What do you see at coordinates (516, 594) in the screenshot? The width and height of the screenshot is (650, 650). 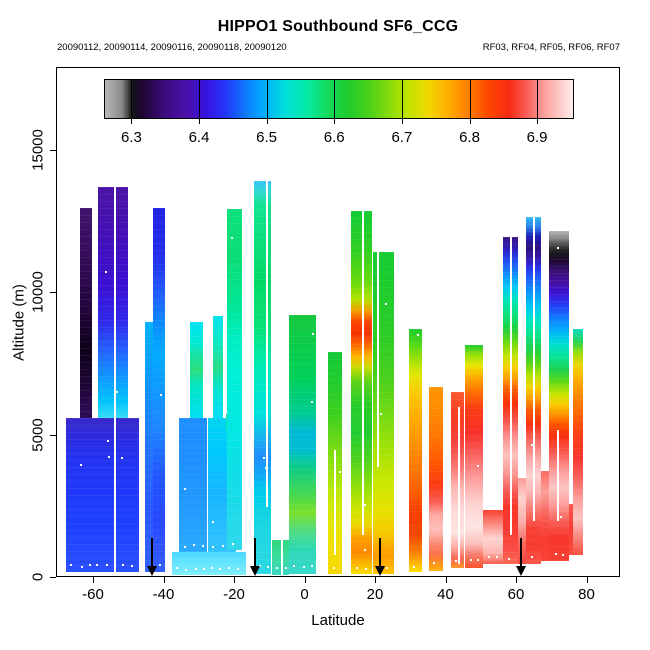 I see `x-axis-tick-label: 60` at bounding box center [516, 594].